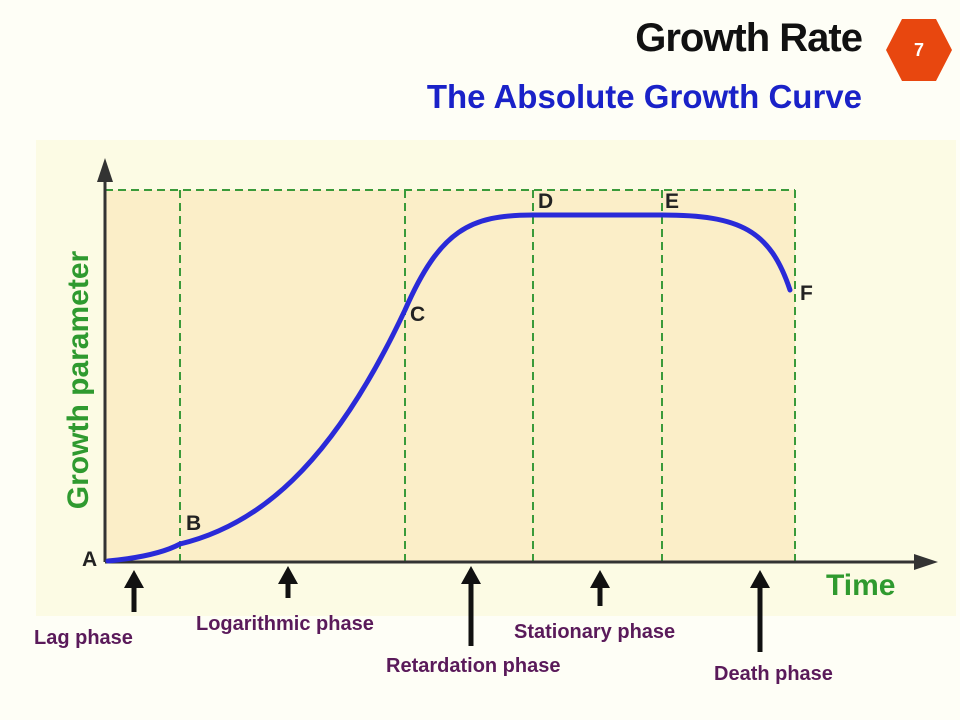 This screenshot has width=960, height=720. I want to click on point-label-b: B, so click(193, 523).